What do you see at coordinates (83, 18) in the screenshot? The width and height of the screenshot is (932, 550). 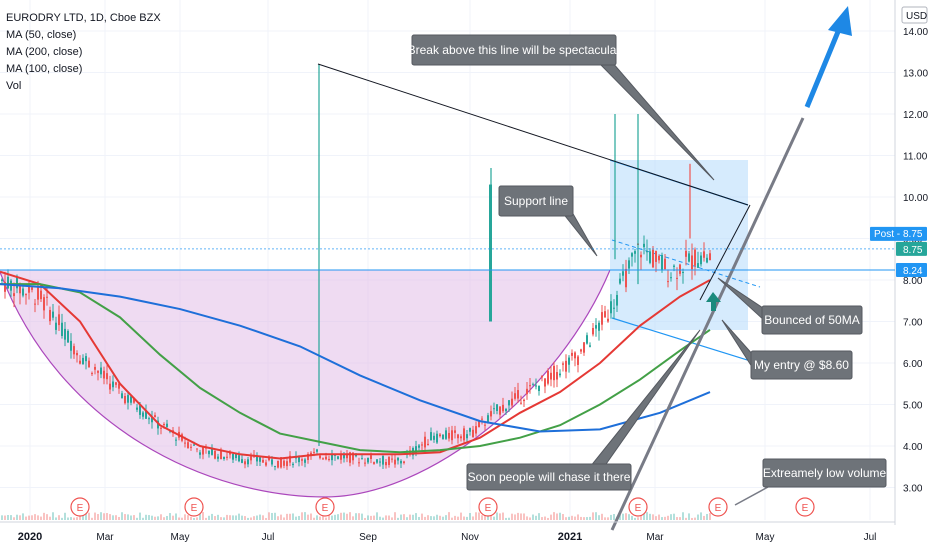 I see `legend-symbol: EURODRY LTD, 1D, Cboe BZX` at bounding box center [83, 18].